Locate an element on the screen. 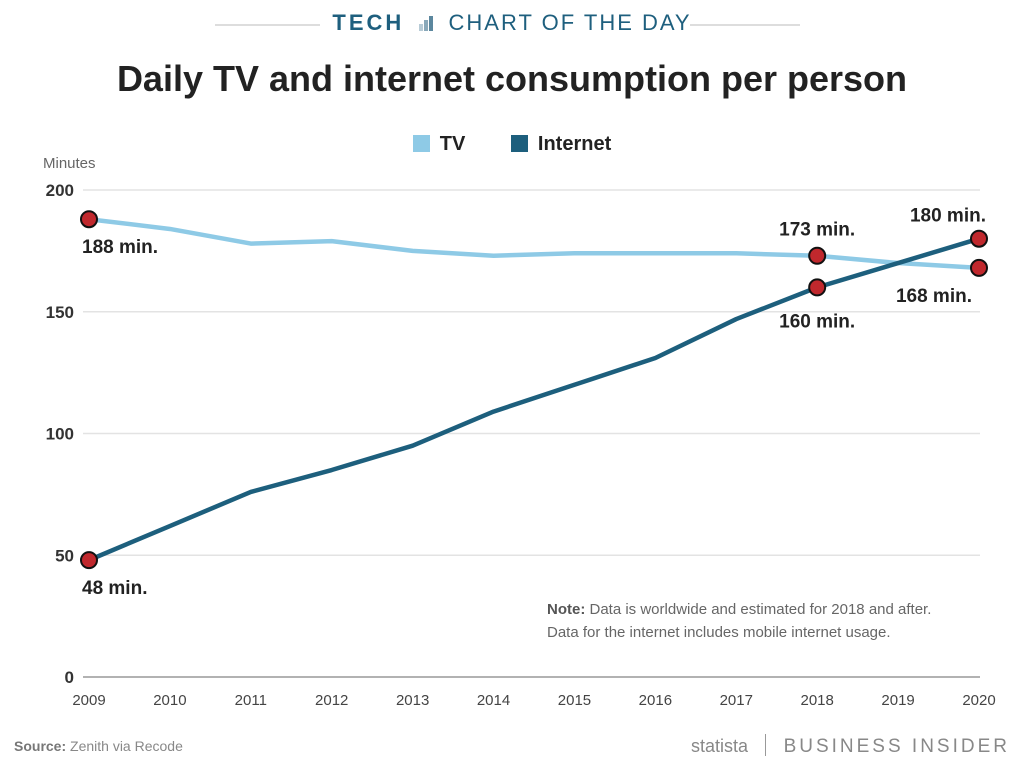  legend: TV Internet is located at coordinates (512, 144).